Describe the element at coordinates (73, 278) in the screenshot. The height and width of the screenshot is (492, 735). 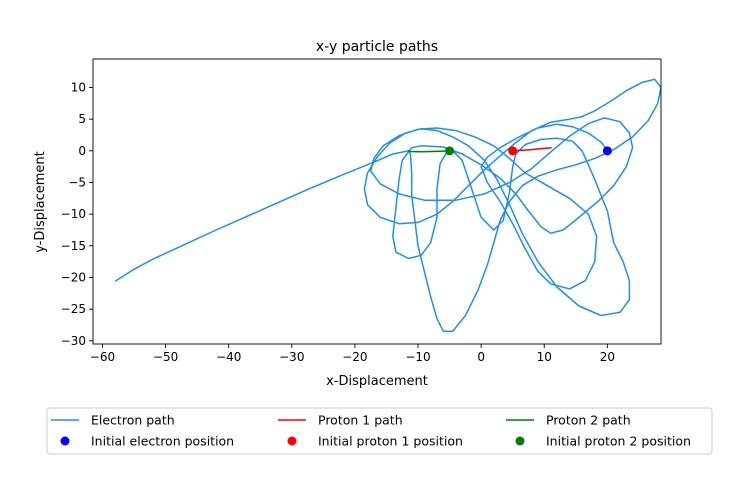
I see `y-tick-label: −20` at that location.